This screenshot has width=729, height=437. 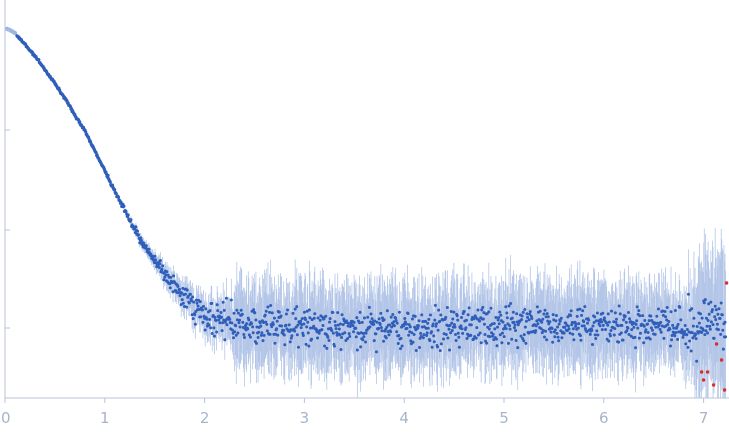 I want to click on x-tick-label: 5, so click(x=504, y=418).